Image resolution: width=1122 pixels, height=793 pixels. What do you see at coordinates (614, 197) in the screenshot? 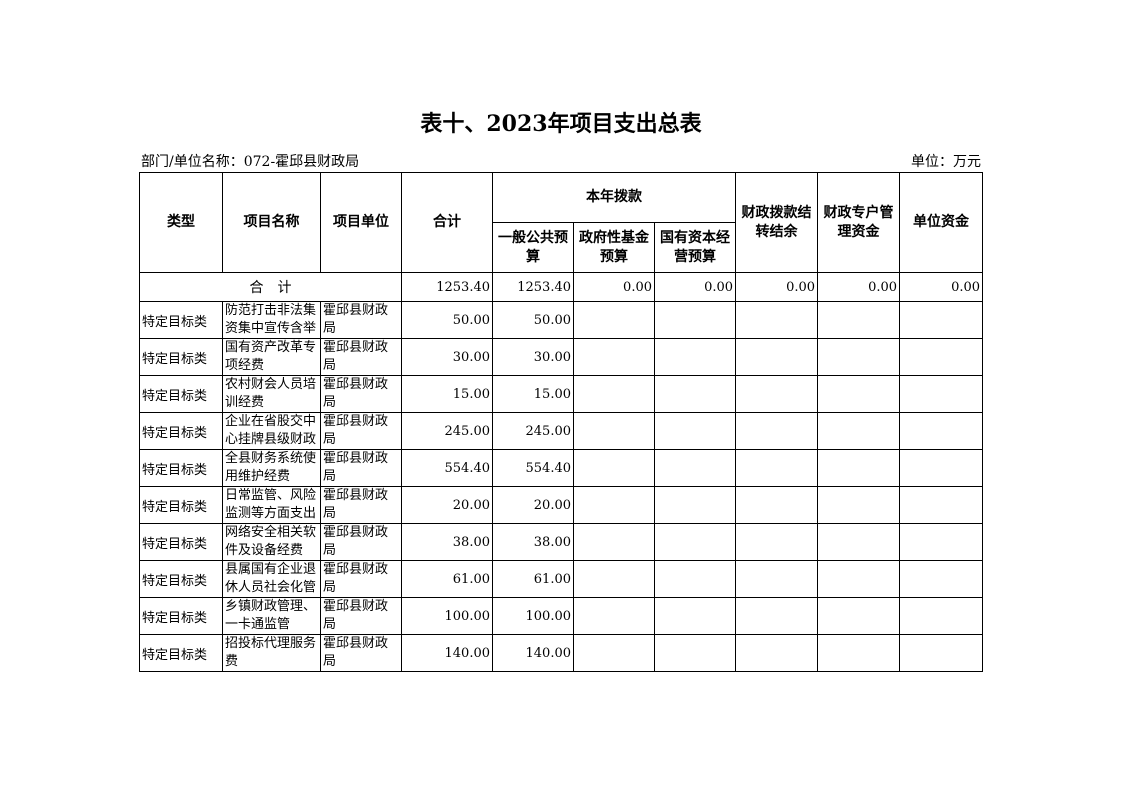
I see `header-current-year: 本年拨款` at bounding box center [614, 197].